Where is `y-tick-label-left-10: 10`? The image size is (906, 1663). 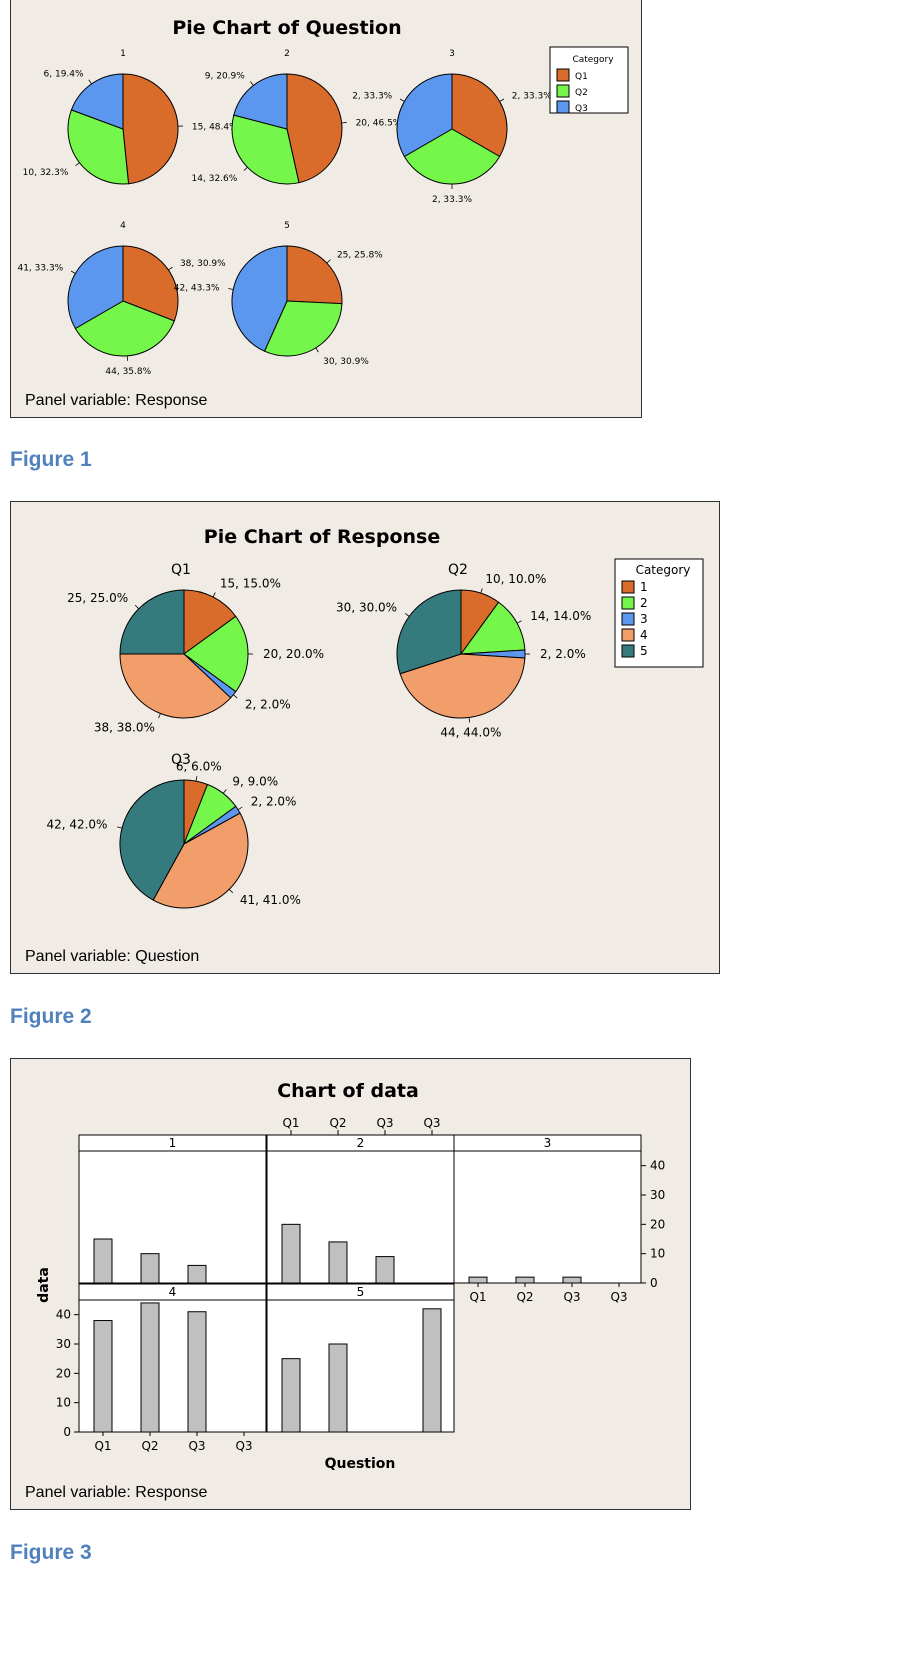
y-tick-label-left-10: 10 is located at coordinates (63, 1403).